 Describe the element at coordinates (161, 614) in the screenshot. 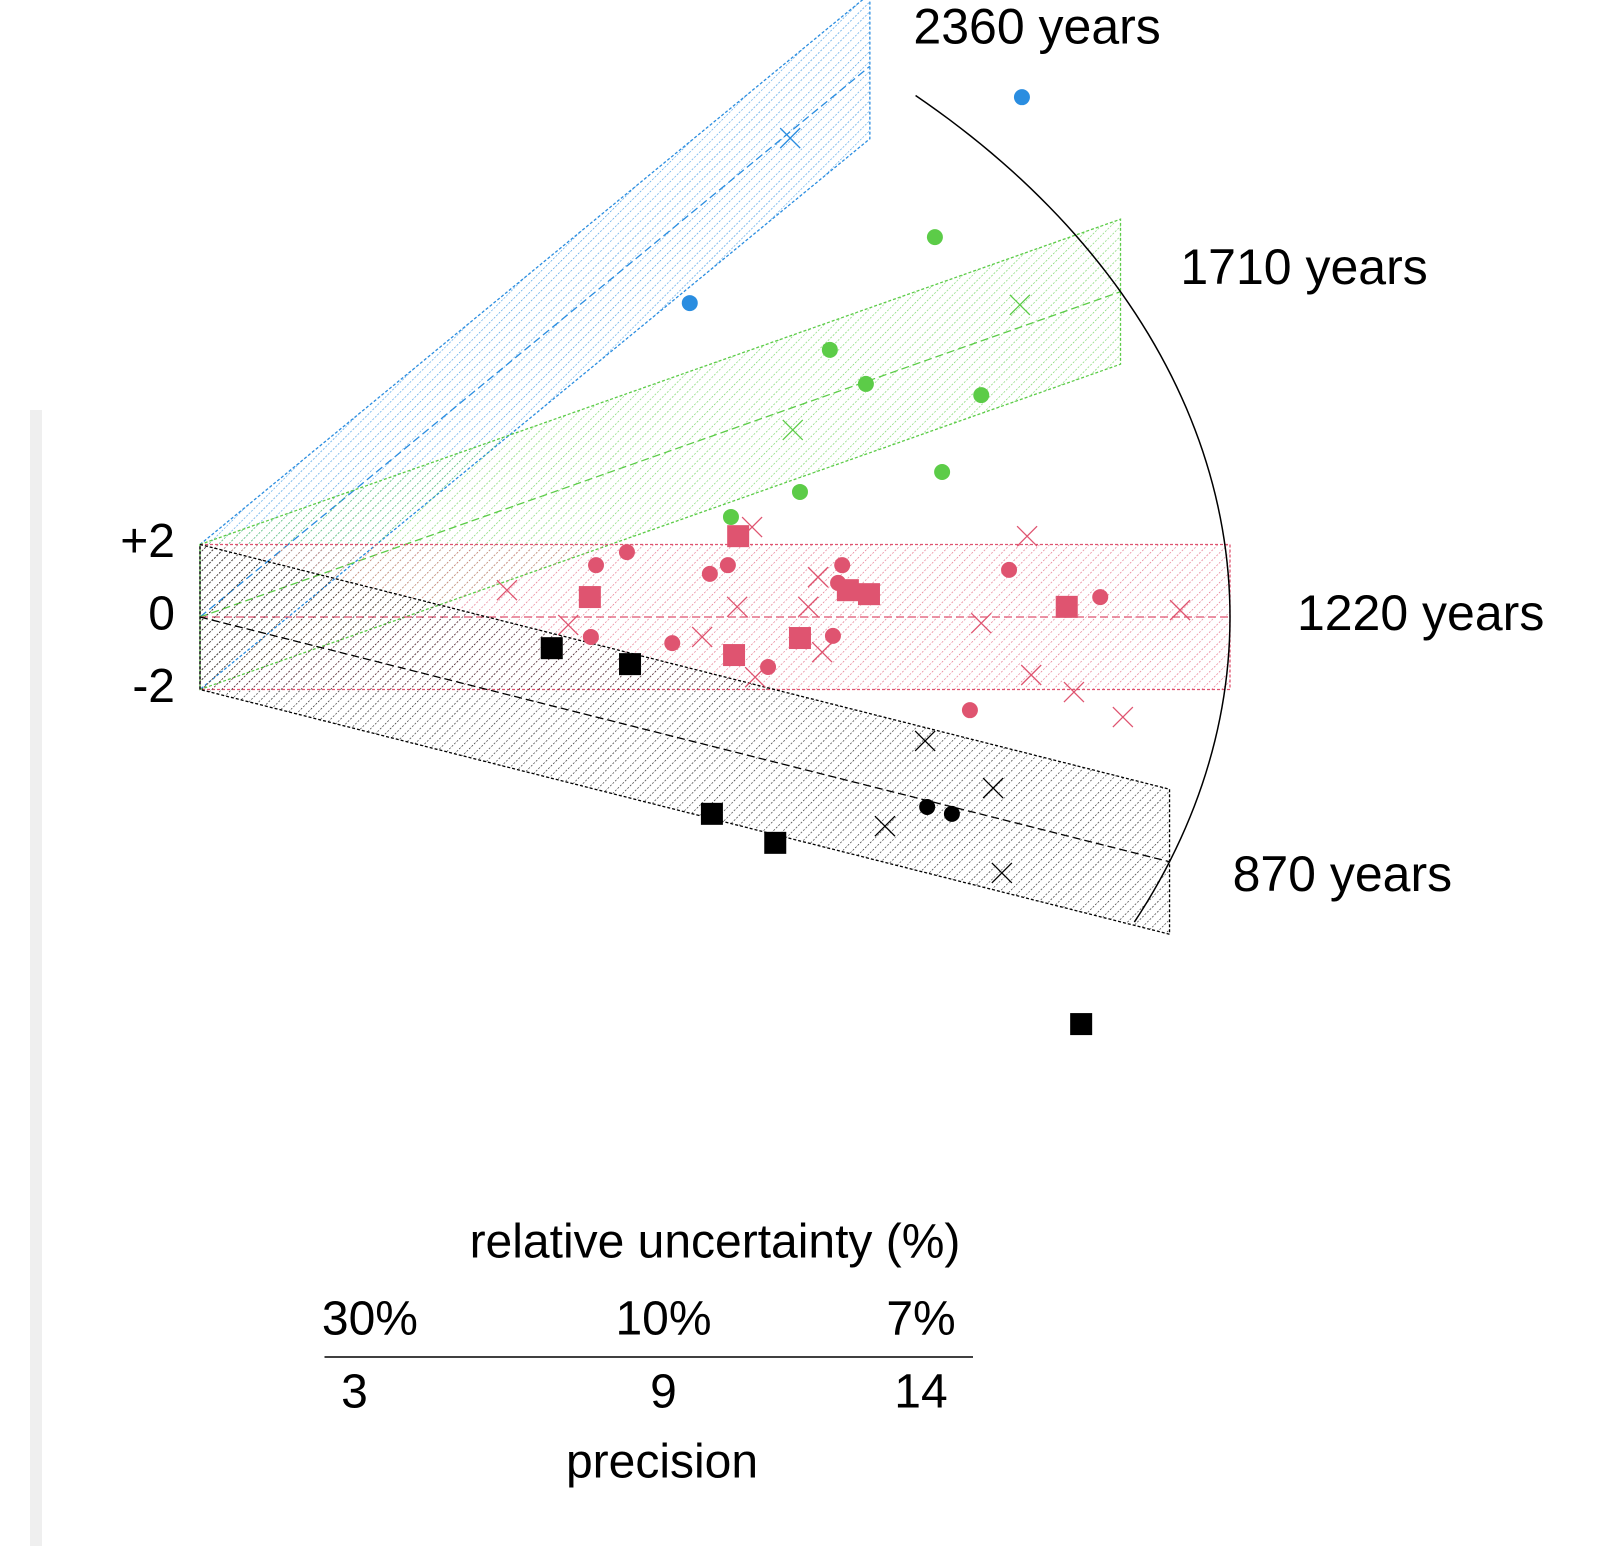

I see `y-tick-label: 0` at that location.